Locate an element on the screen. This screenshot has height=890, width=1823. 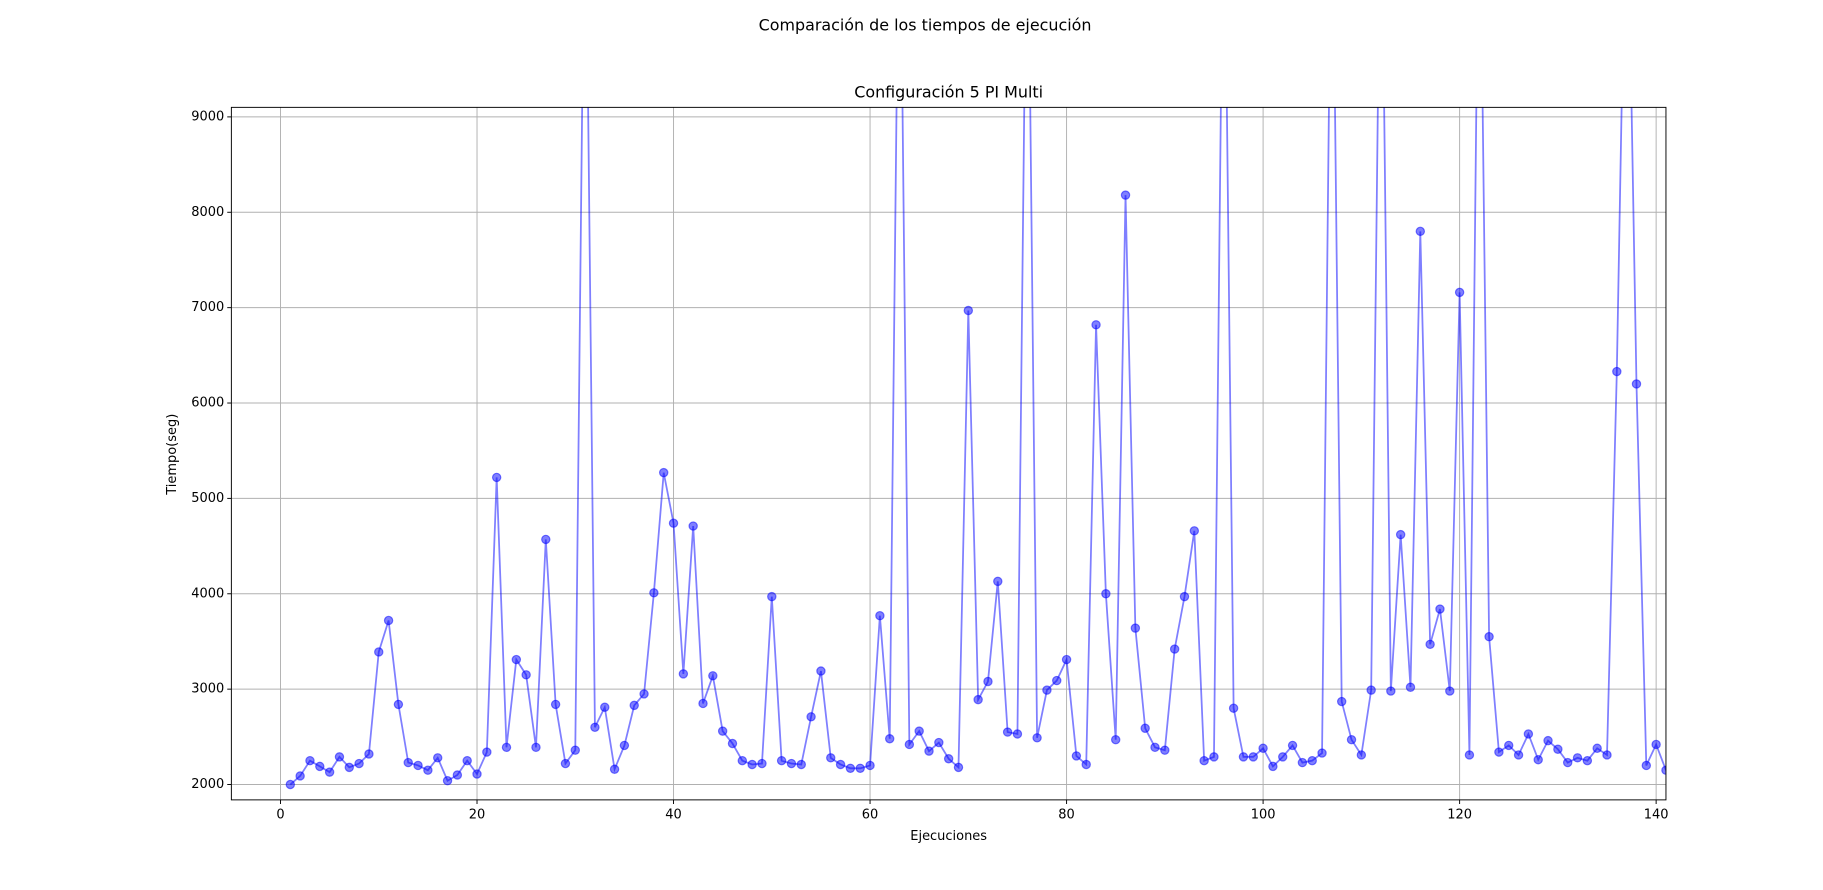
suptitle: Comparación de los tiempos de ejecución is located at coordinates (925, 24).